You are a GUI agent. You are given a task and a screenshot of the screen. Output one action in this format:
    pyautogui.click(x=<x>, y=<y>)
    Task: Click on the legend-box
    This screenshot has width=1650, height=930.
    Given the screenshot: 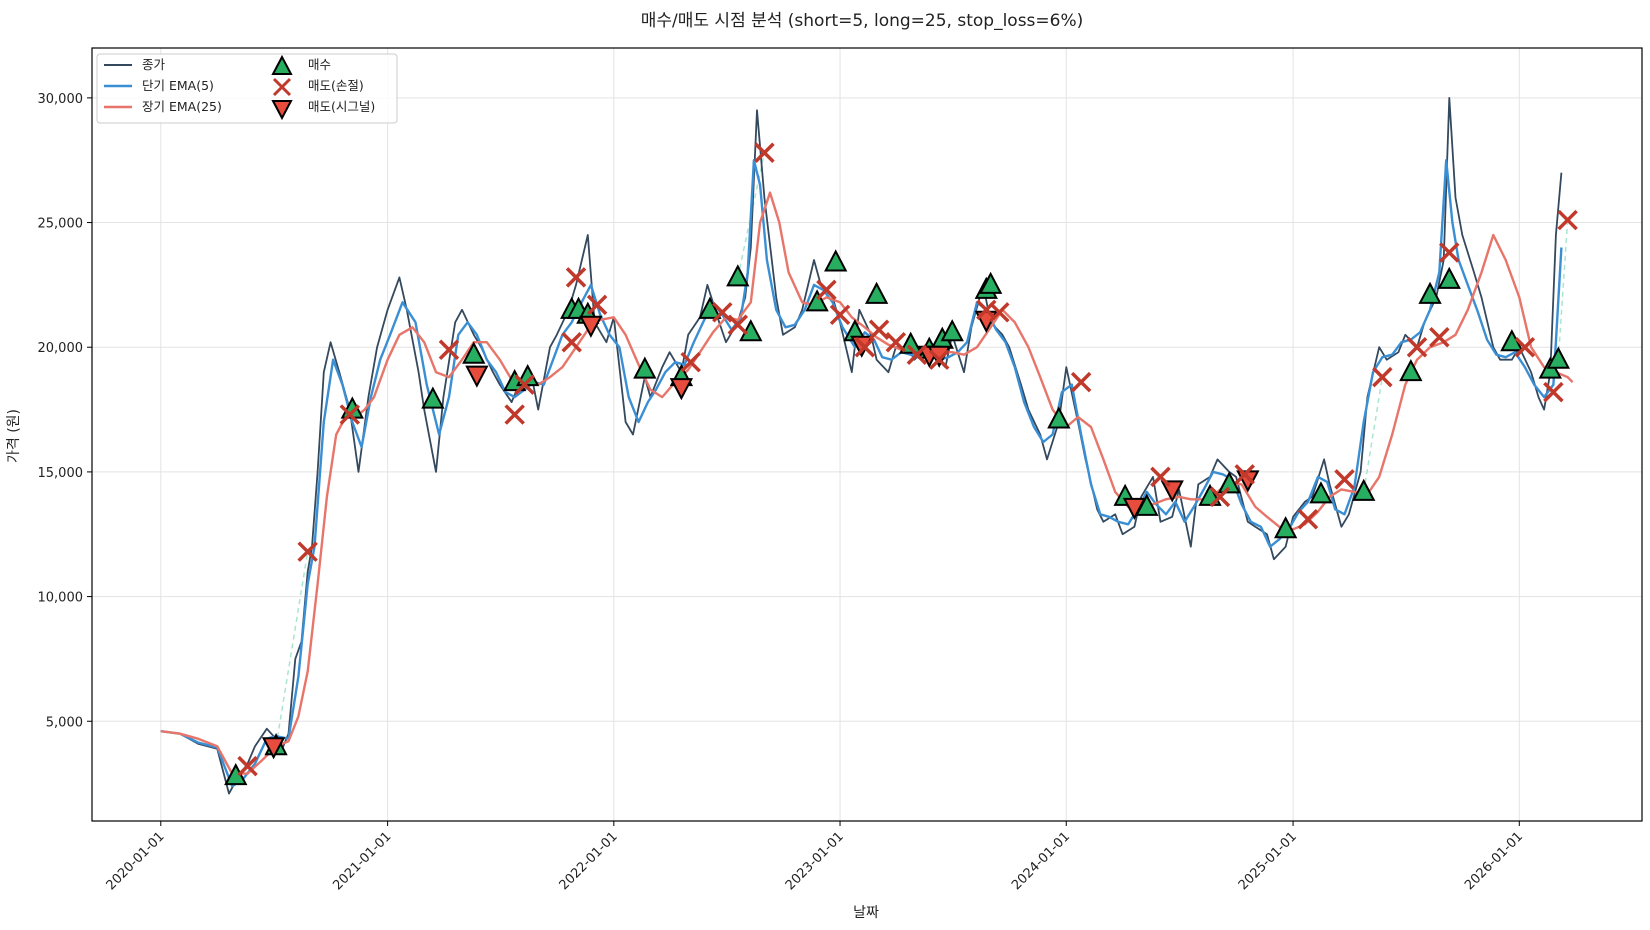 What is the action you would take?
    pyautogui.click(x=247, y=88)
    